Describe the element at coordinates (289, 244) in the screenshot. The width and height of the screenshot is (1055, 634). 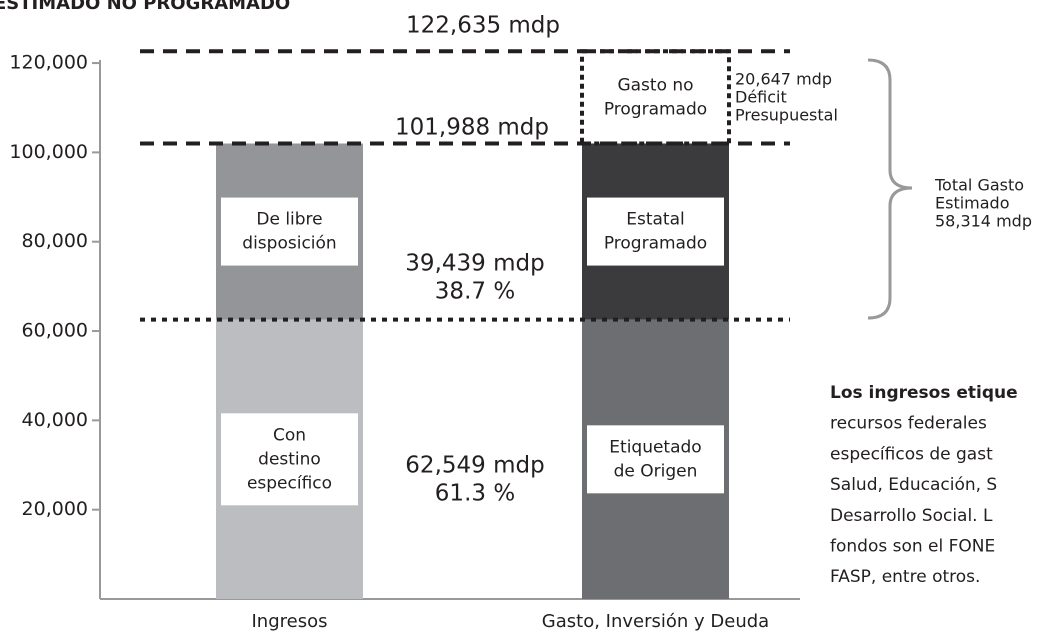
I see `segment-label: disposición` at that location.